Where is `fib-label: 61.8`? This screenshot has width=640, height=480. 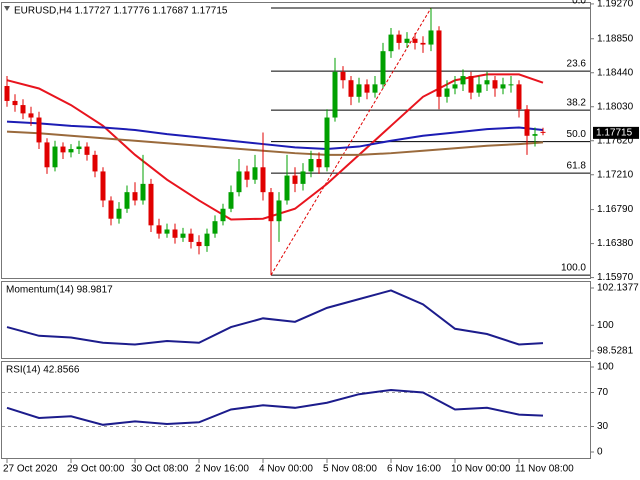 fib-label: 61.8 is located at coordinates (577, 166).